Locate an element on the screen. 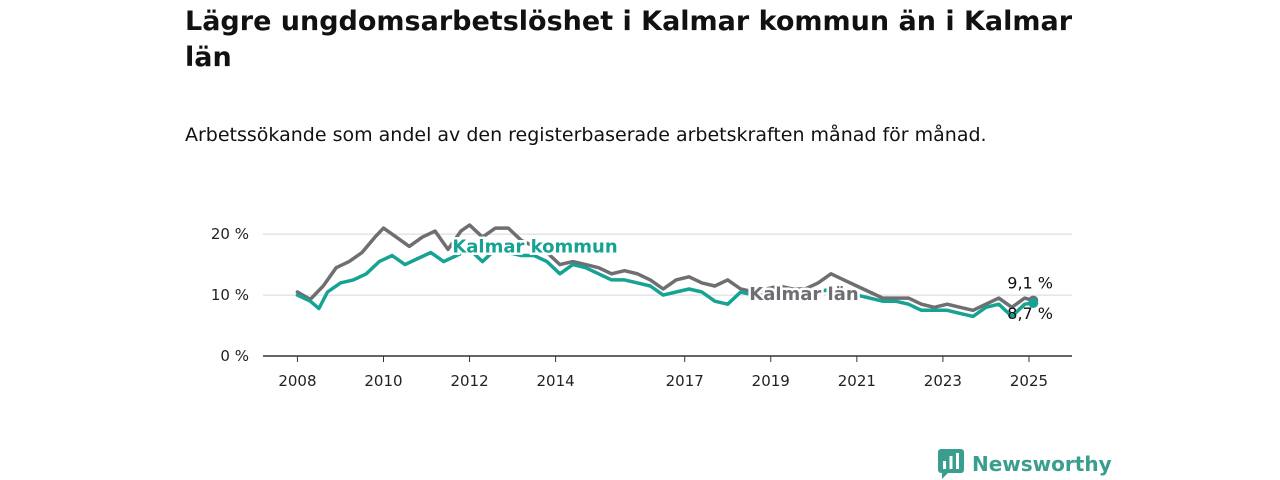 The image size is (1280, 480). y-tick-label: 20 % is located at coordinates (230, 234).